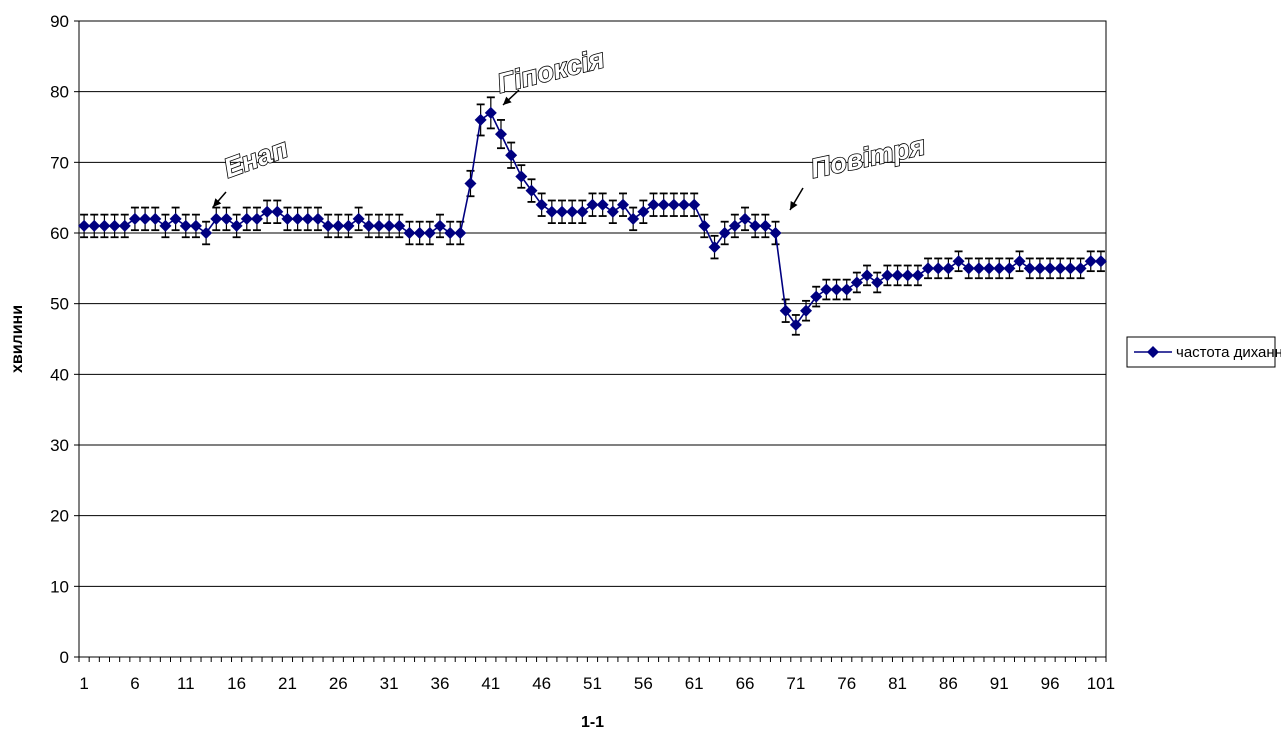 The height and width of the screenshot is (731, 1281). Describe the element at coordinates (64, 339) in the screenshot. I see `y-axis: 0 10 20 30 40 50 60 70 80 90` at that location.